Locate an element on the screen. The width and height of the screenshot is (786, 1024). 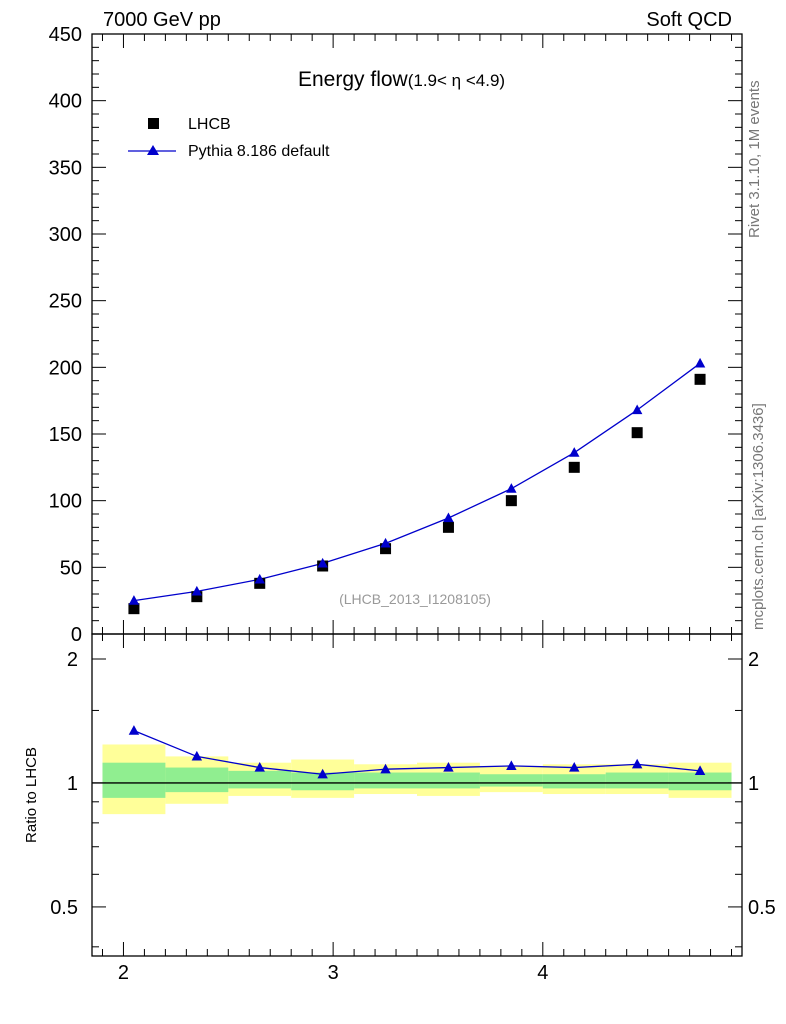
main-ytick-label: 200 is located at coordinates (65, 368).